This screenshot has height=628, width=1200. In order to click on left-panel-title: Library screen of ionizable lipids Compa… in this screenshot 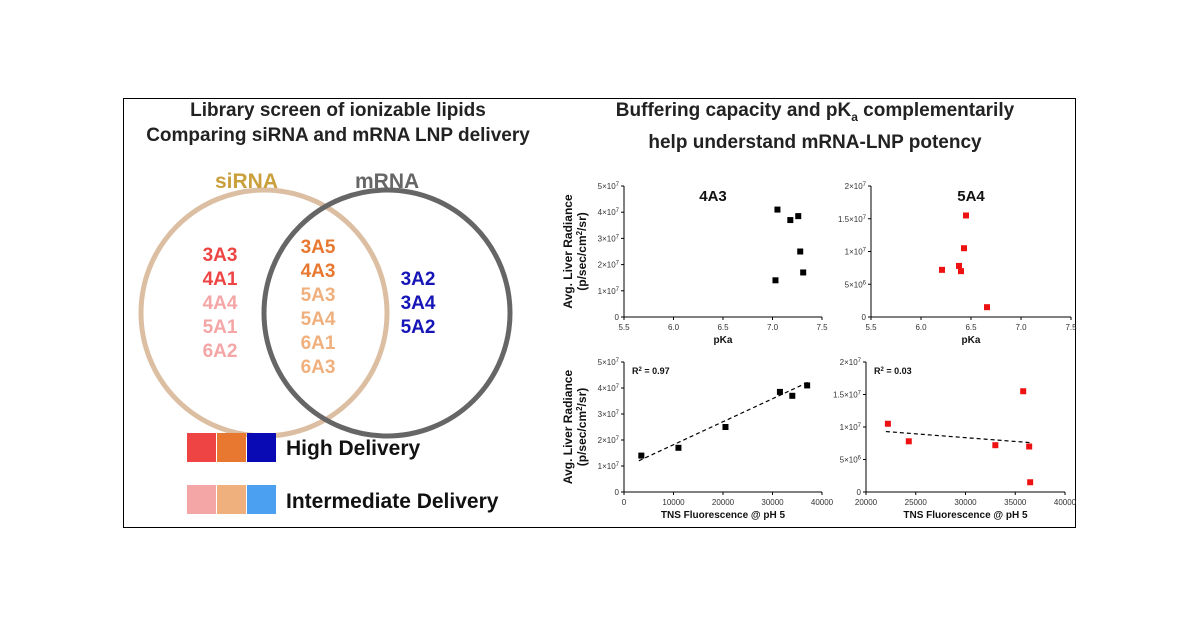, I will do `click(338, 123)`.